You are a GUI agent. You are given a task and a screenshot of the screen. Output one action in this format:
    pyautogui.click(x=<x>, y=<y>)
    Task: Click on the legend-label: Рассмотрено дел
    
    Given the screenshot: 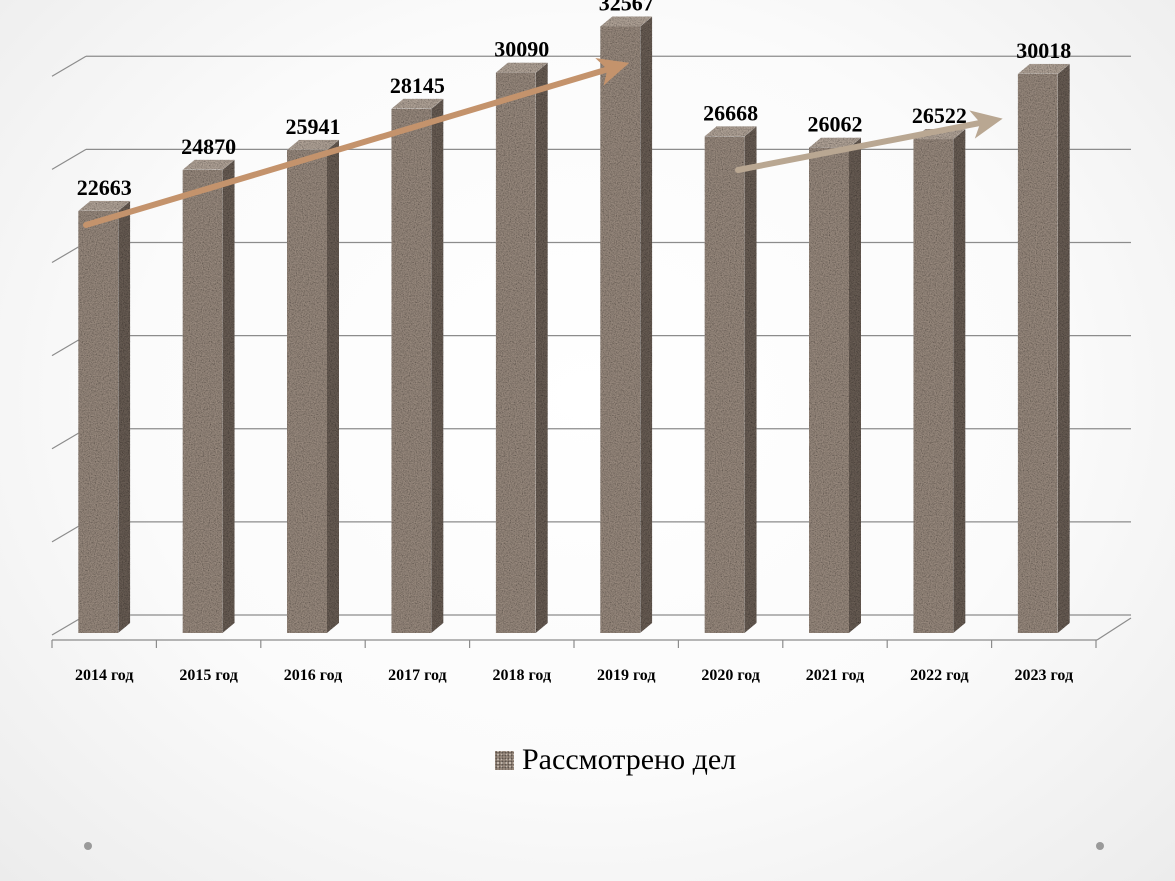 What is the action you would take?
    pyautogui.click(x=629, y=759)
    